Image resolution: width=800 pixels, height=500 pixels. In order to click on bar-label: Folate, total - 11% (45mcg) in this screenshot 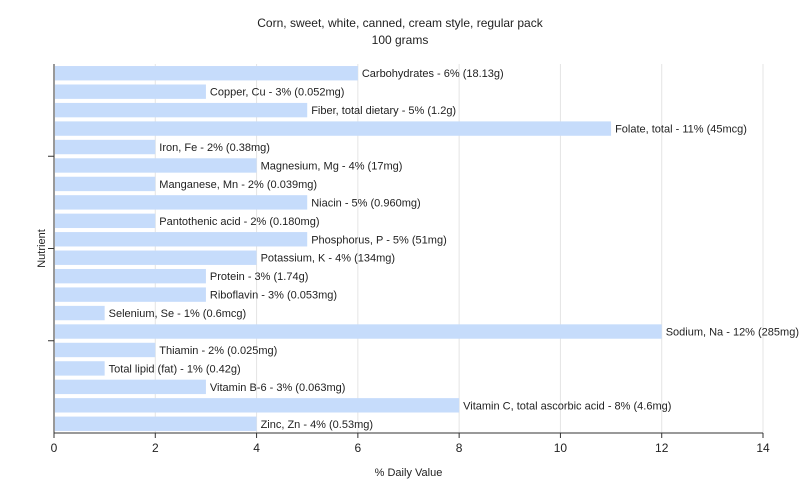, I will do `click(681, 130)`.